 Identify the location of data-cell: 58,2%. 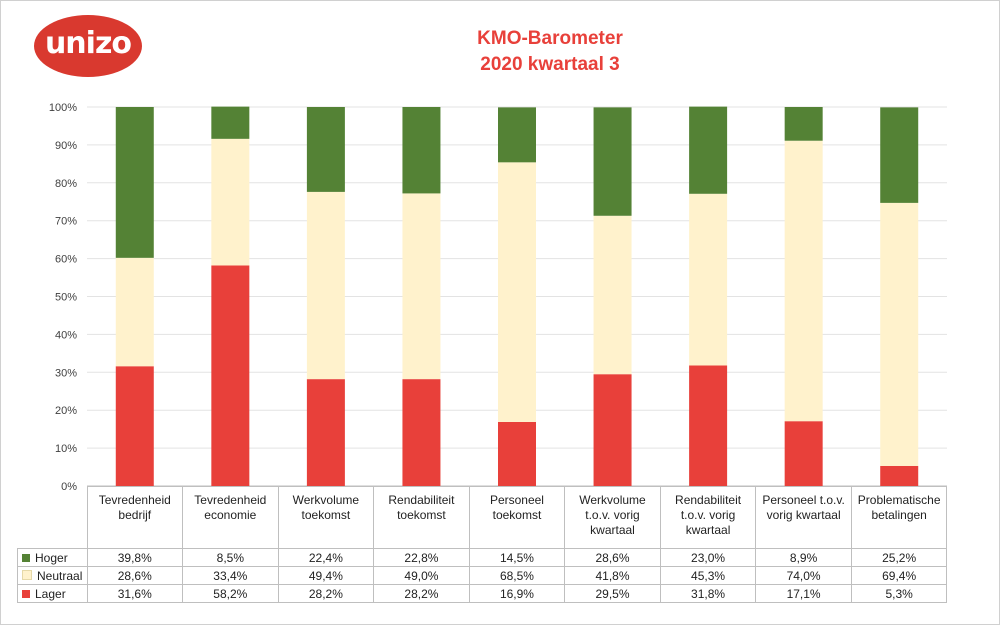
(230, 593).